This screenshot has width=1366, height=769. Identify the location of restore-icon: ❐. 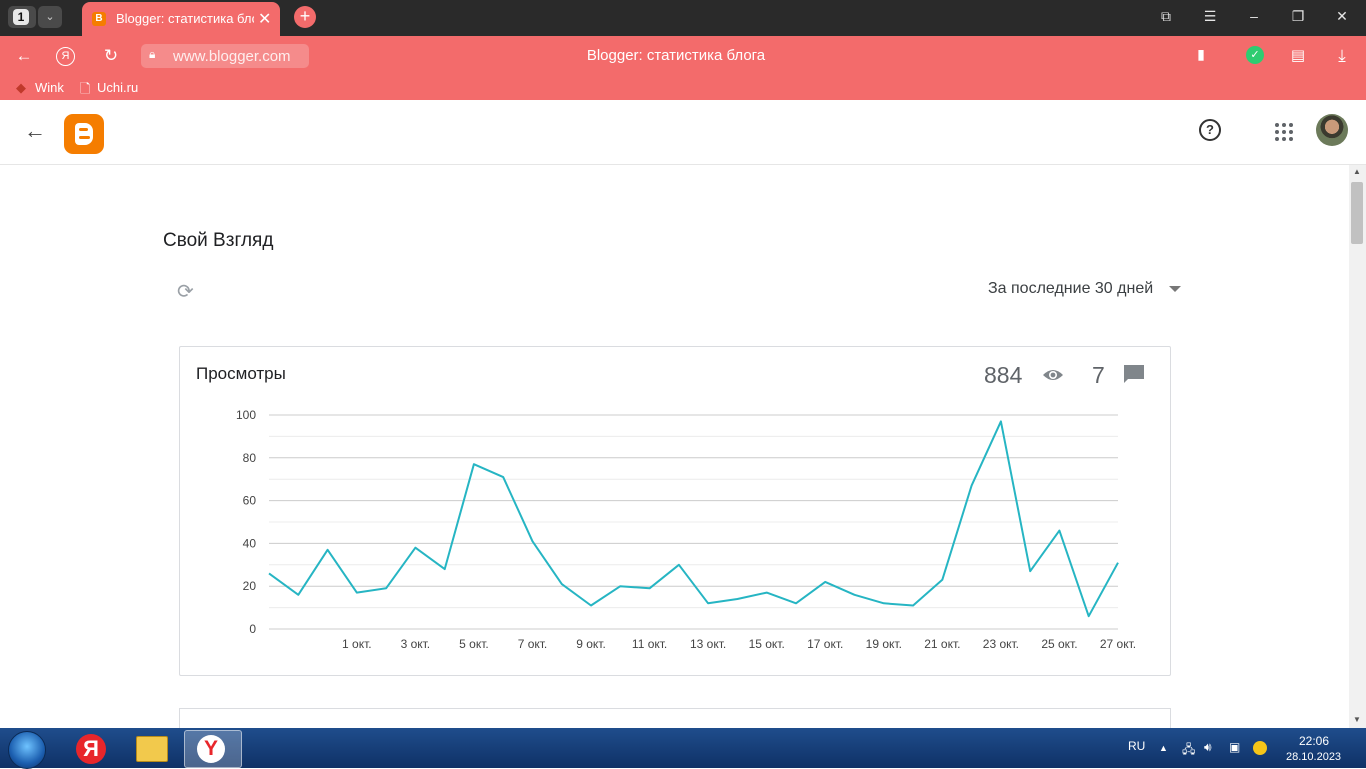
(1298, 16).